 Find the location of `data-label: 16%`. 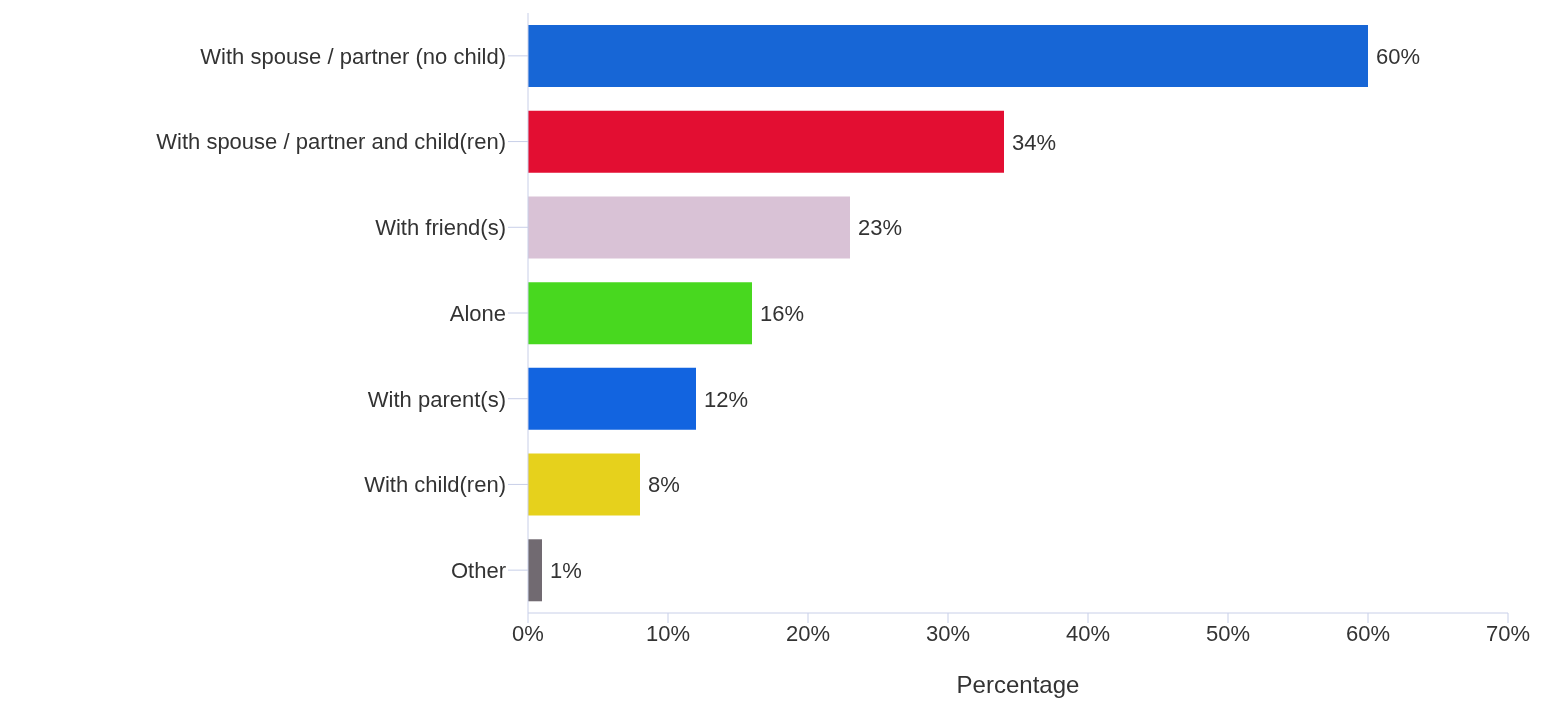

data-label: 16% is located at coordinates (782, 313).